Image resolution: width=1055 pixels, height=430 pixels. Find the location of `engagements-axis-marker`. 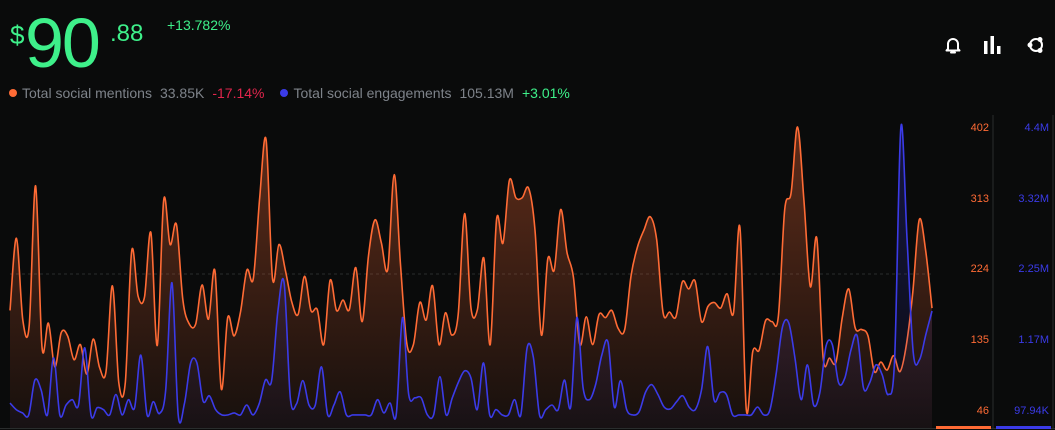

engagements-axis-marker is located at coordinates (1023, 427).